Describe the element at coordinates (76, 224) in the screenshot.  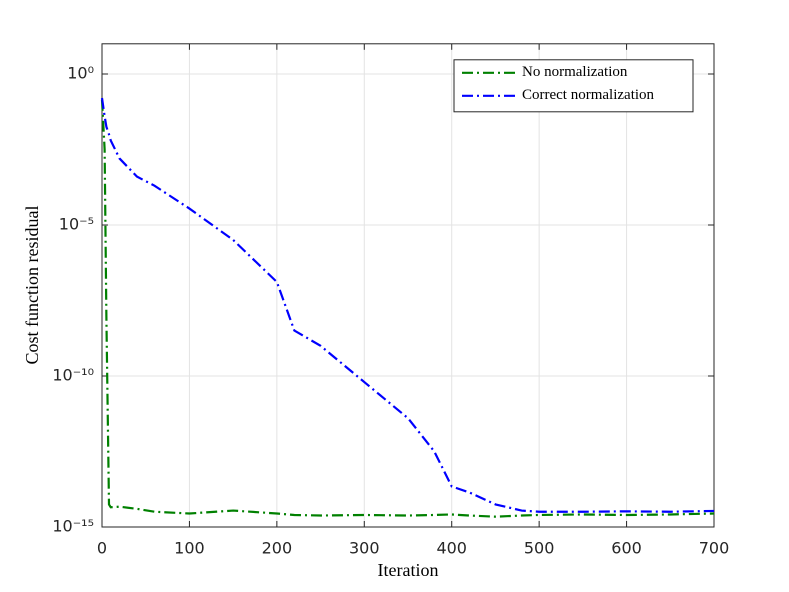
I see `y-tick-label: 10⁻⁵` at that location.